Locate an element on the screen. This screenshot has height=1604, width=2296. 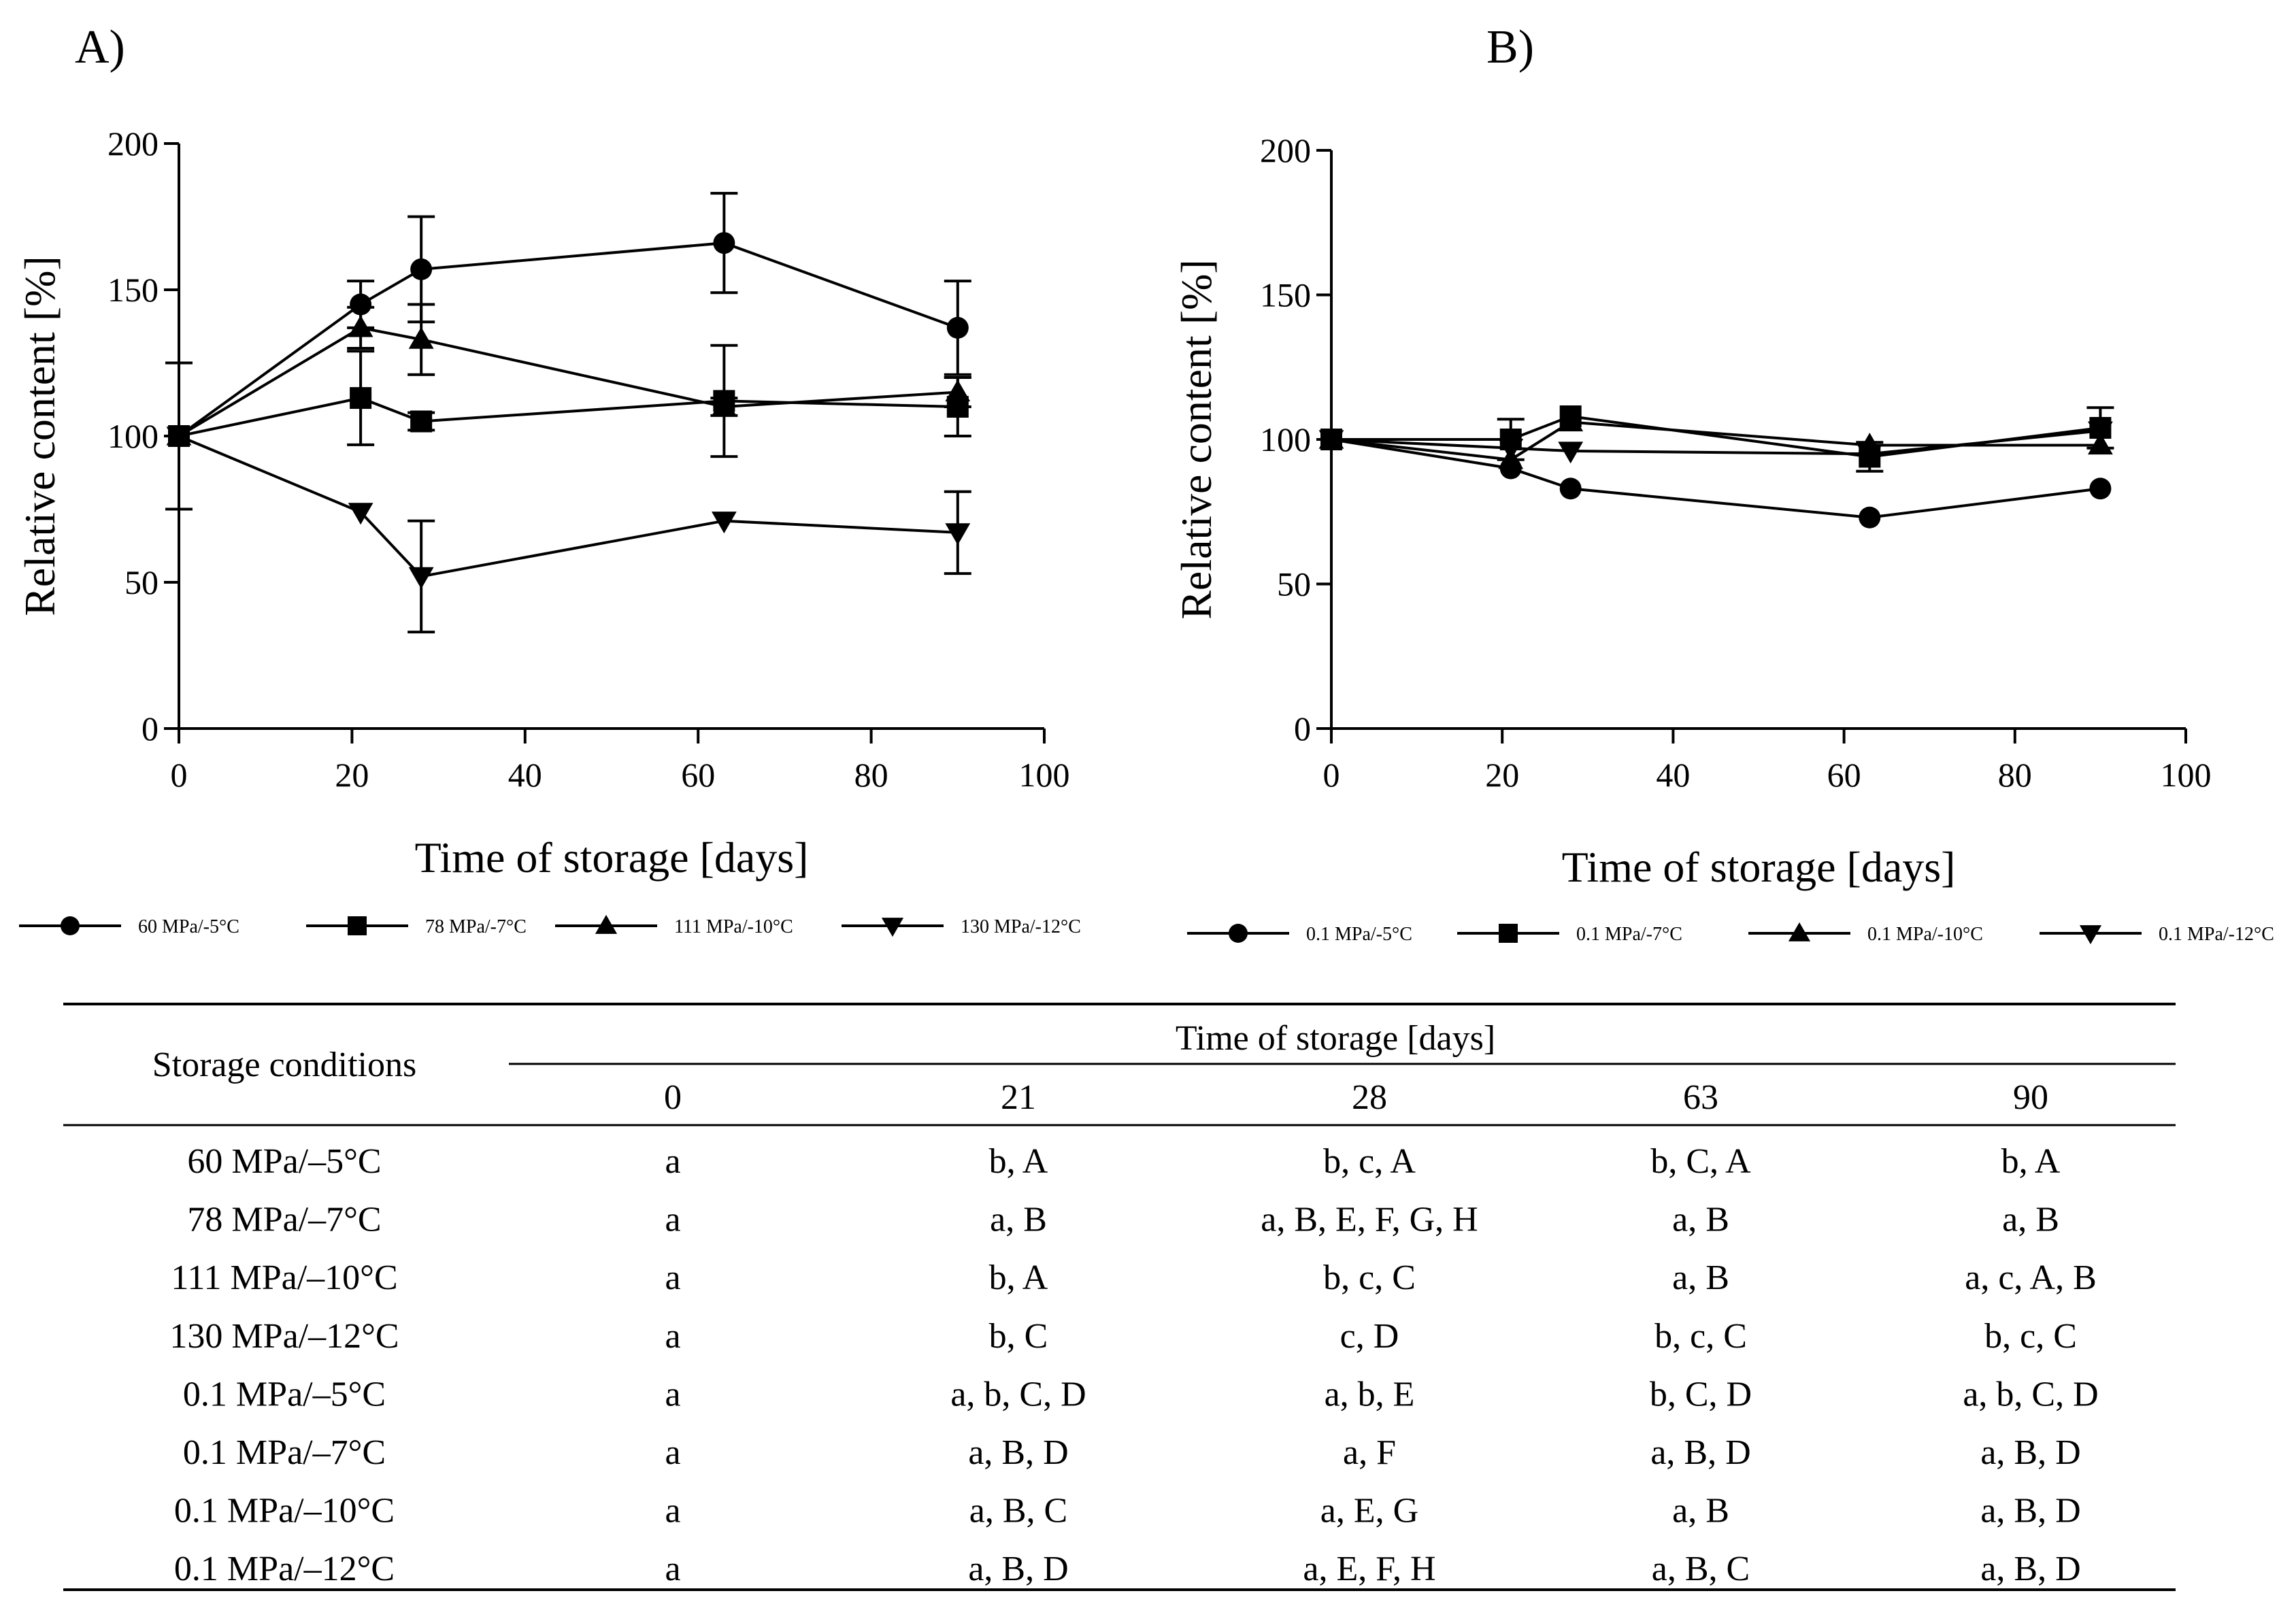
chart-b-x-tick-label: 40 is located at coordinates (1673, 775).